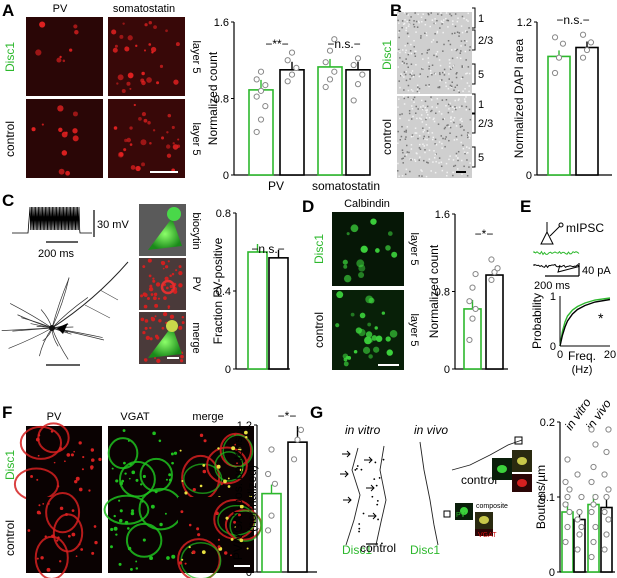 The height and width of the screenshot is (578, 617). Describe the element at coordinates (556, 268) in the screenshot. I see `trace-control` at that location.